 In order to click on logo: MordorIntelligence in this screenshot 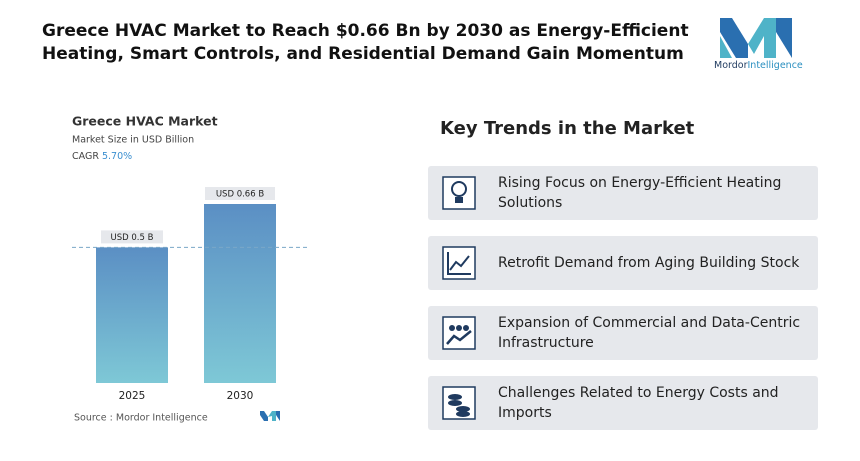, I will do `click(758, 44)`.